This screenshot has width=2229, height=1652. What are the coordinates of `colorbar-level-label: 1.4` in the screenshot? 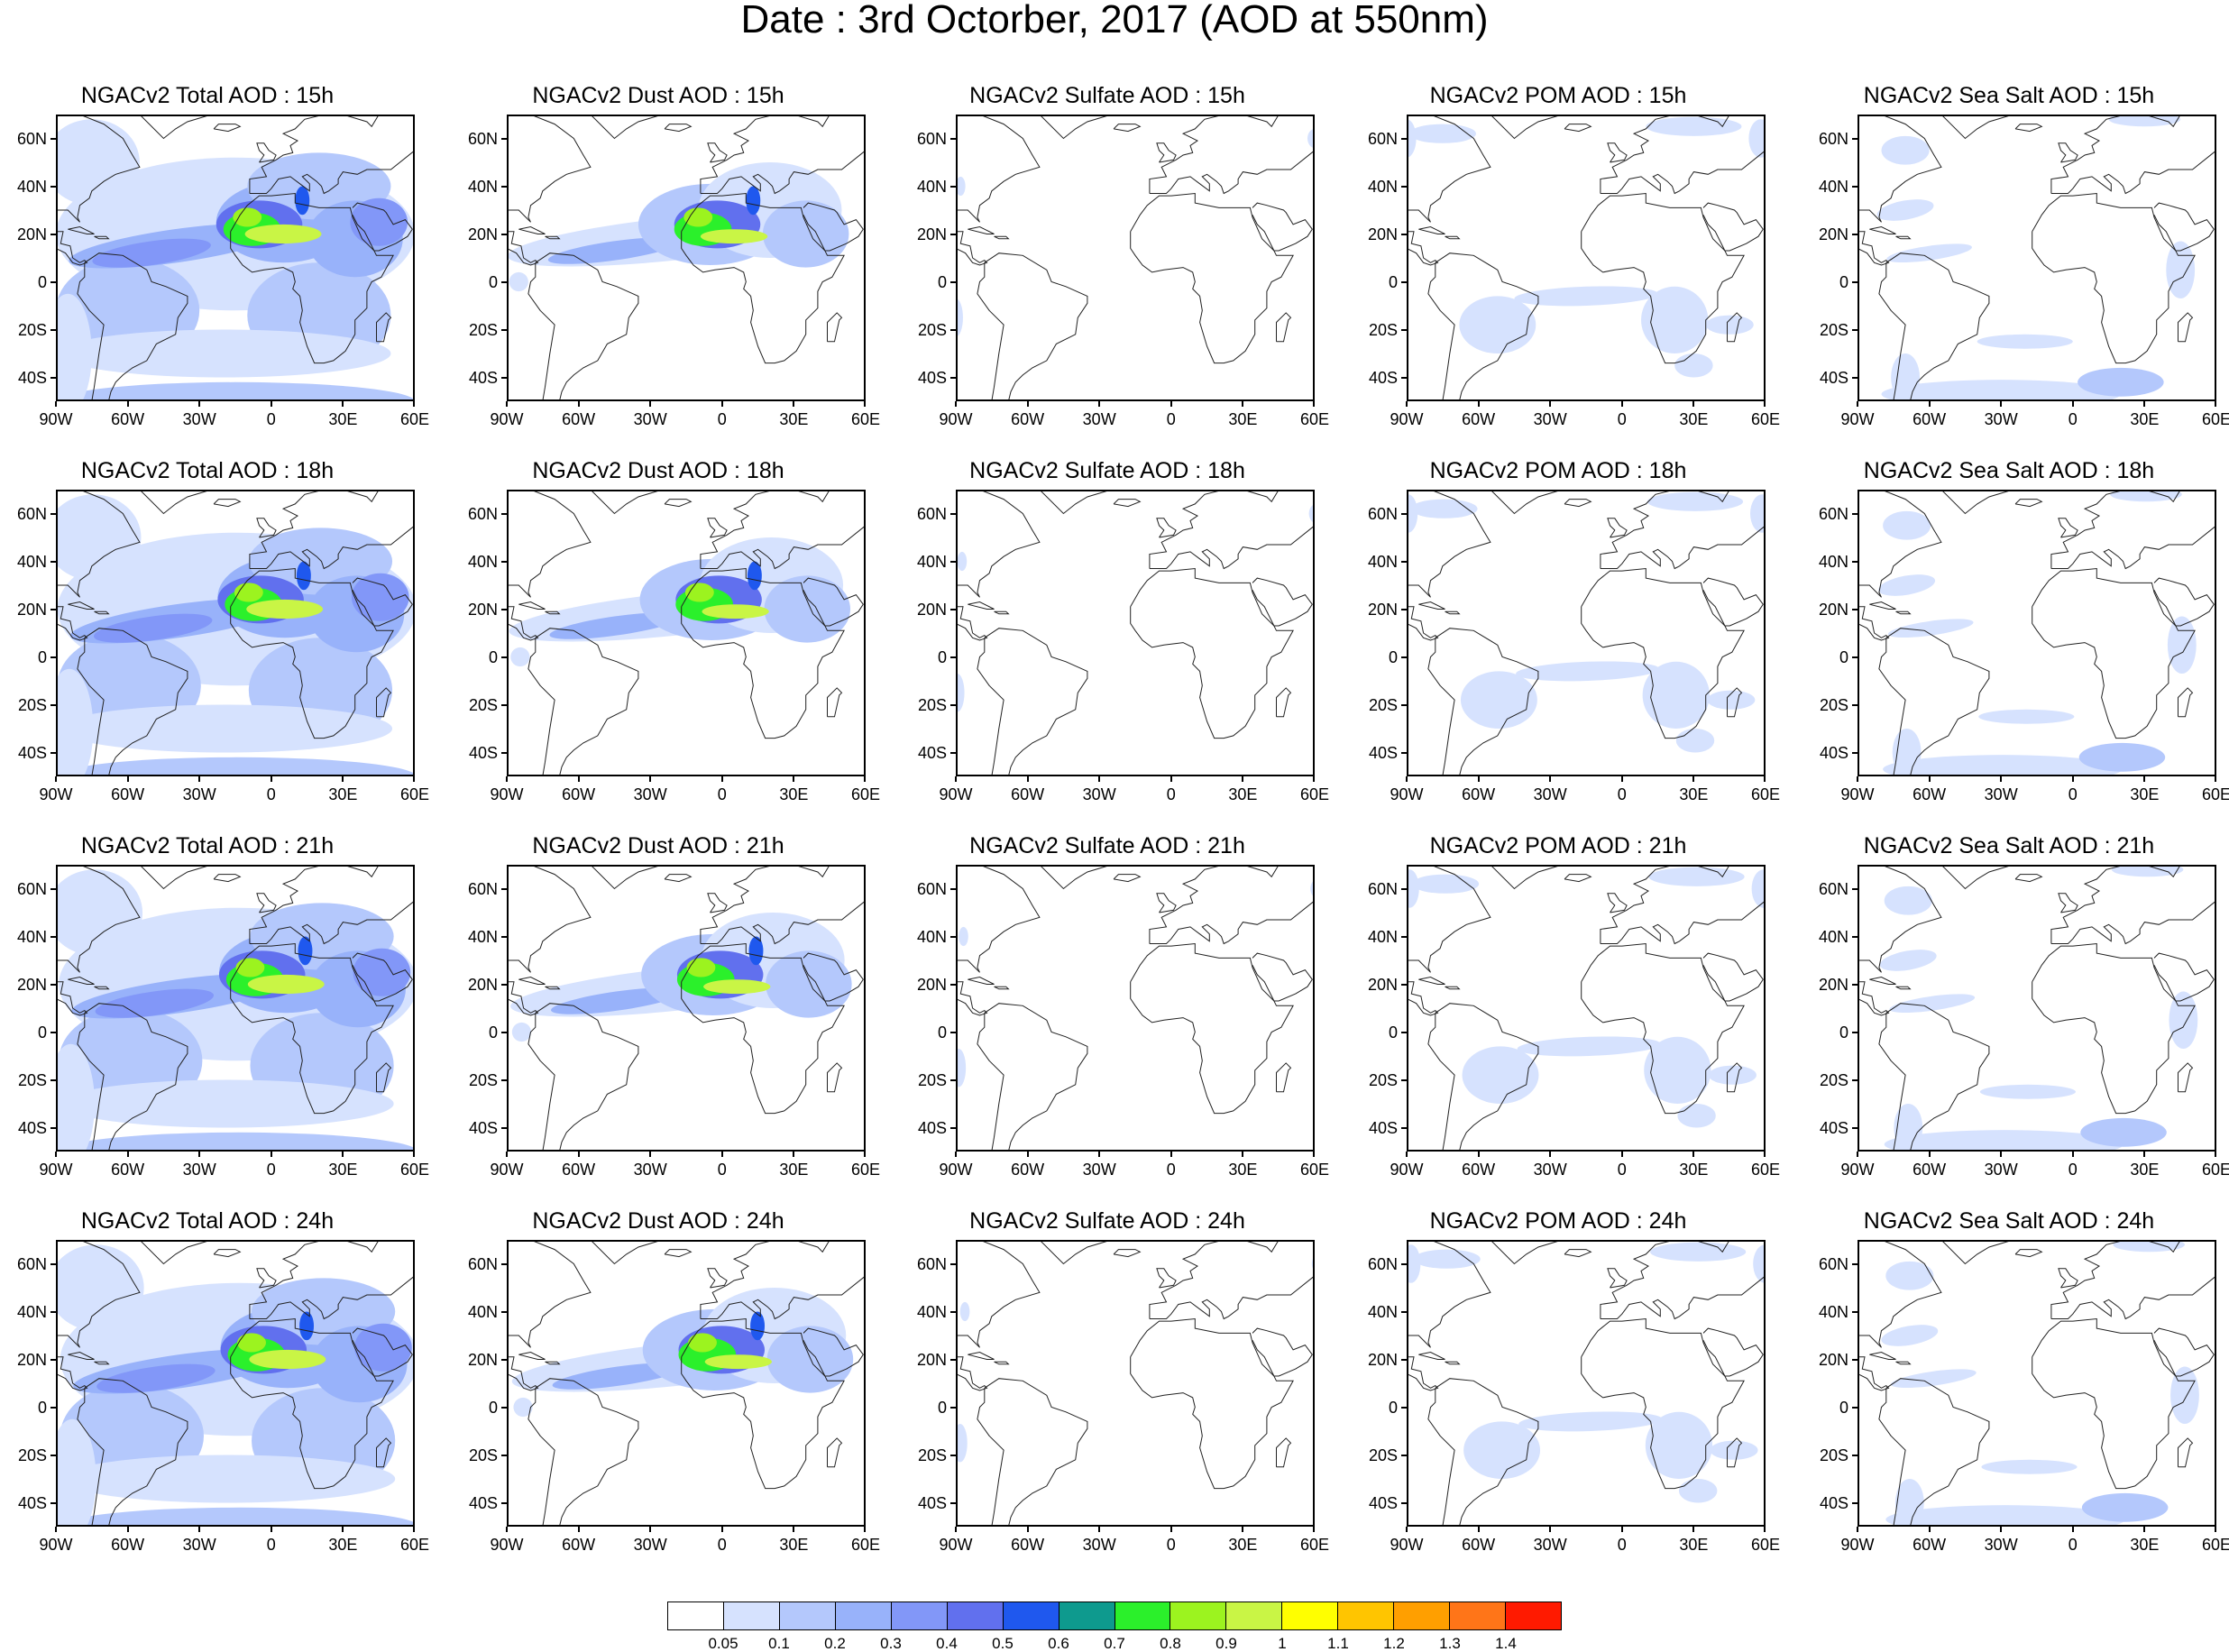 It's located at (1506, 1643).